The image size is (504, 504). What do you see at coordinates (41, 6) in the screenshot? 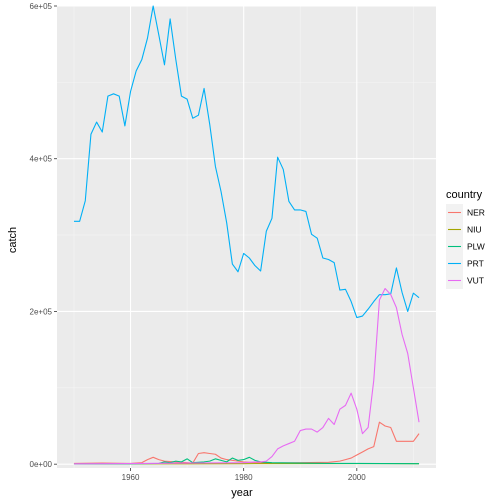
I see `y-tick-label: 6e+05` at bounding box center [41, 6].